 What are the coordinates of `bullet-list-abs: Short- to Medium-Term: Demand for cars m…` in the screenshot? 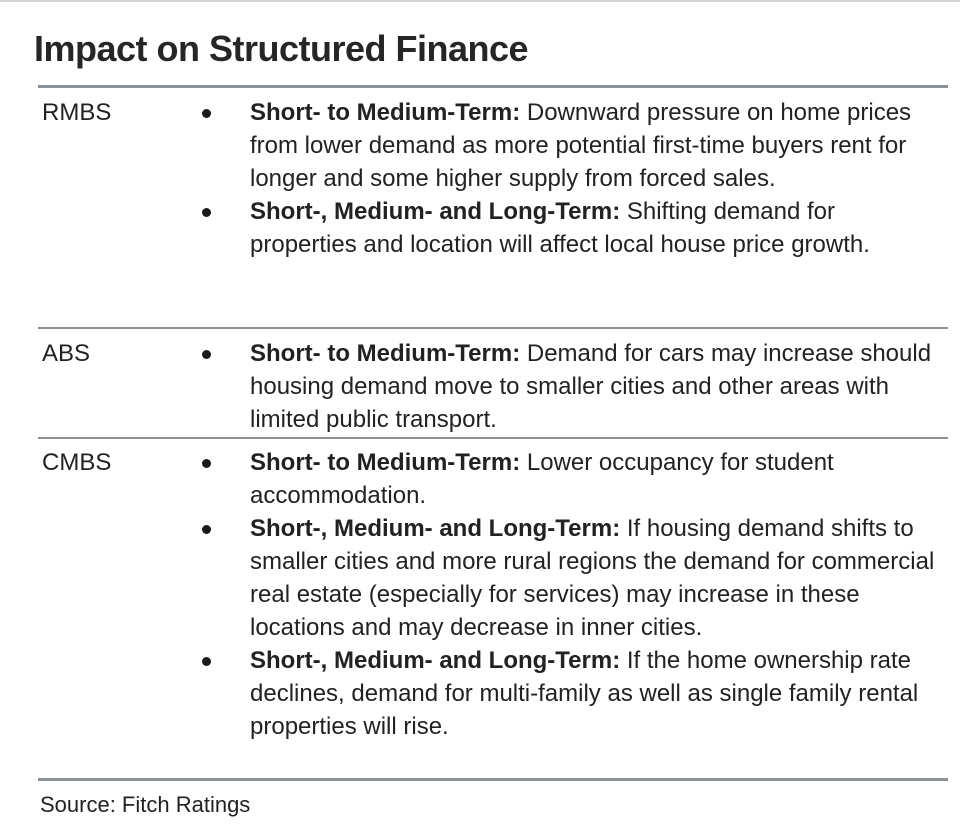 It's located at (571, 386).